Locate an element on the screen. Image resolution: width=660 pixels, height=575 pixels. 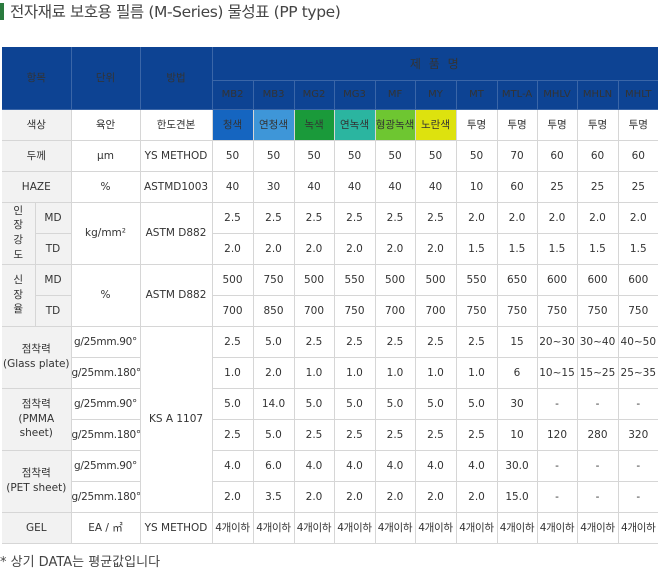
row-unit: 육안 is located at coordinates (106, 125).